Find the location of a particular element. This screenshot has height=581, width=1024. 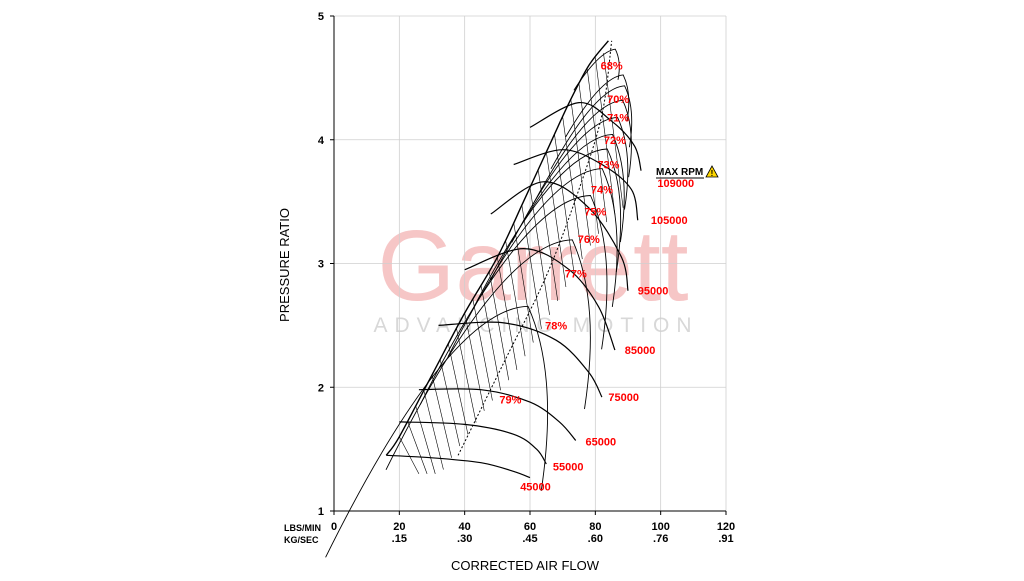

peak-efficiency-line is located at coordinates (535, 248).